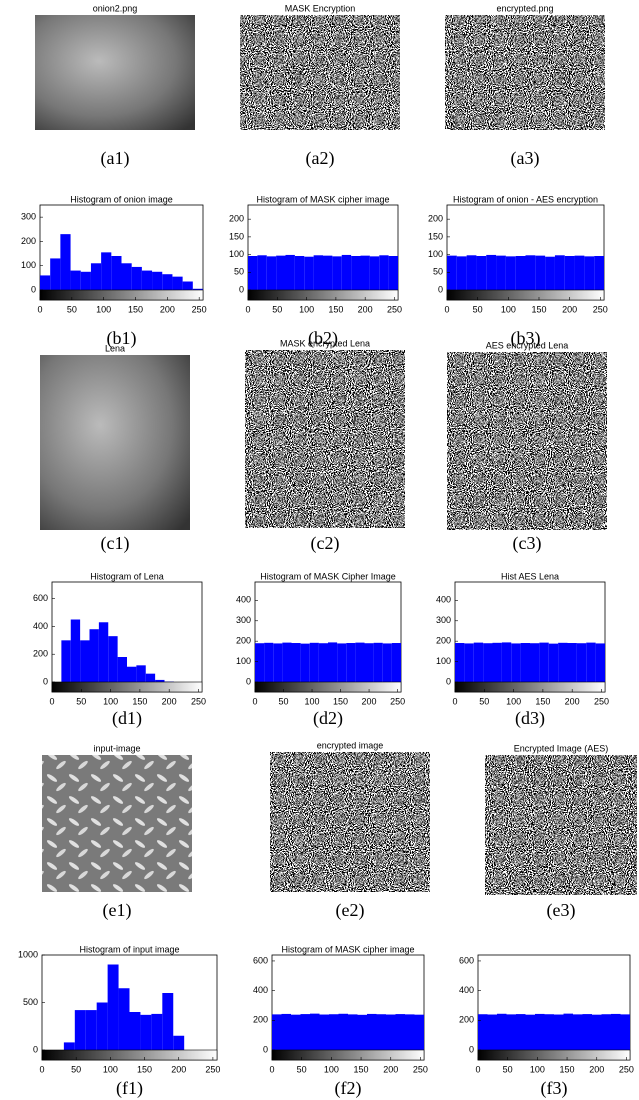 The height and width of the screenshot is (1100, 639). What do you see at coordinates (115, 442) in the screenshot?
I see `photo-image` at bounding box center [115, 442].